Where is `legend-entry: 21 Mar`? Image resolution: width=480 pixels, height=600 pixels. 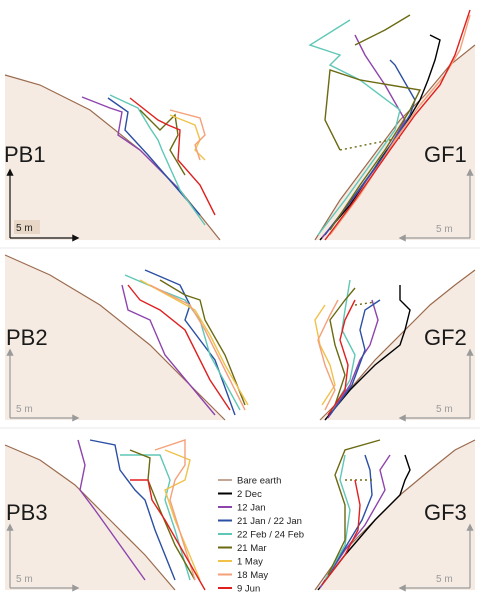
legend-entry: 21 Mar is located at coordinates (242, 548).